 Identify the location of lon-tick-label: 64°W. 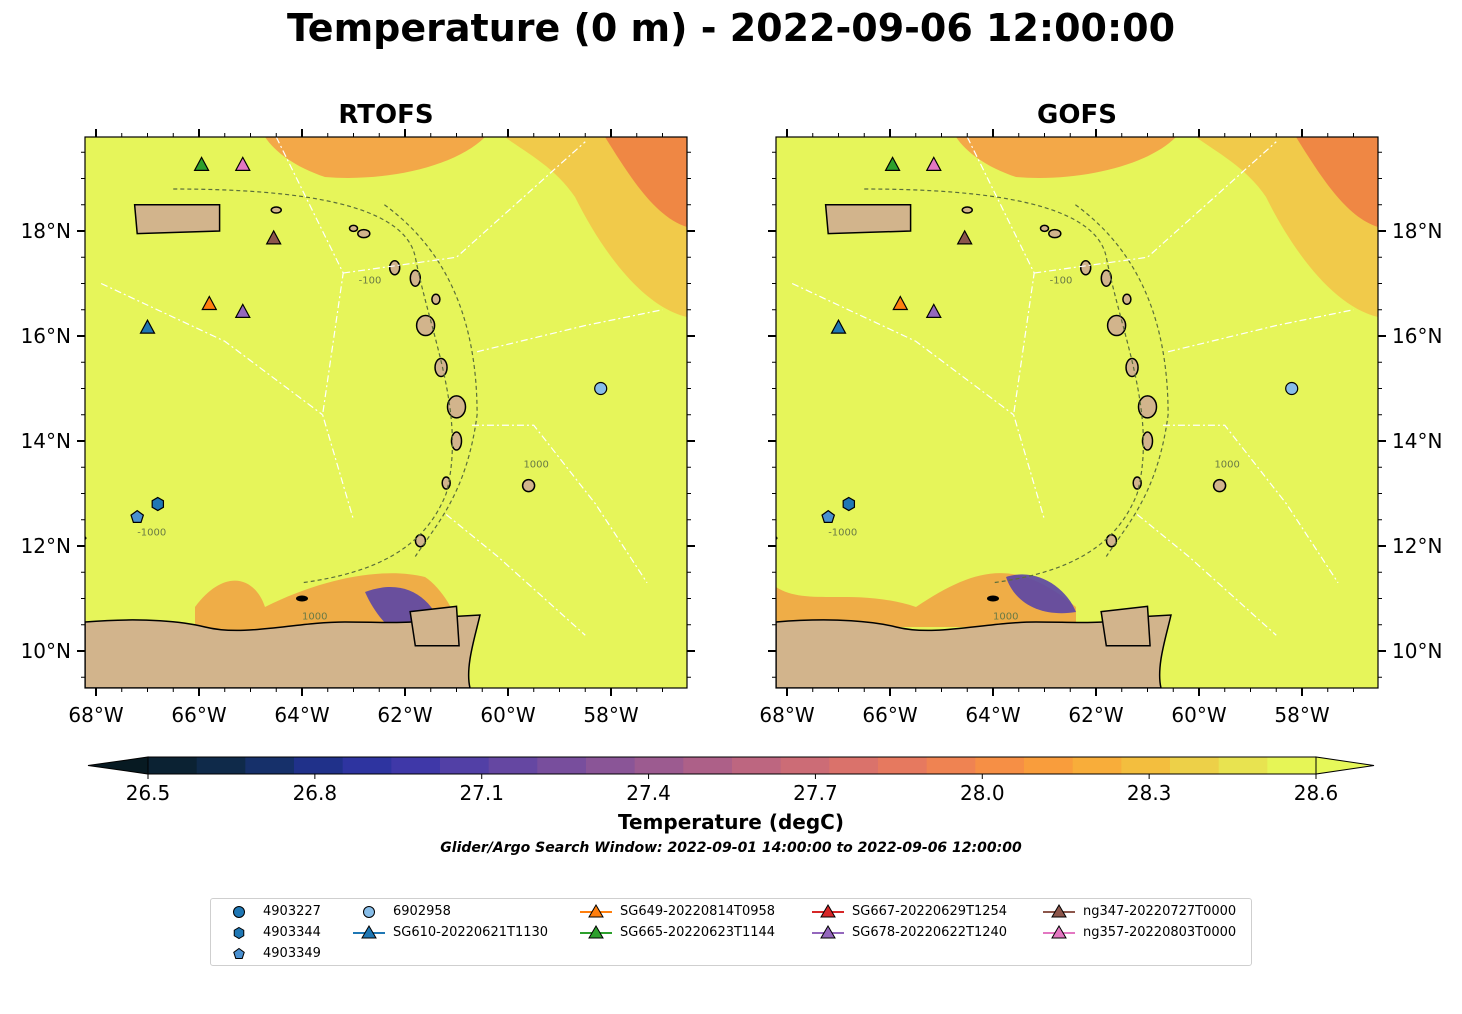
(992, 715).